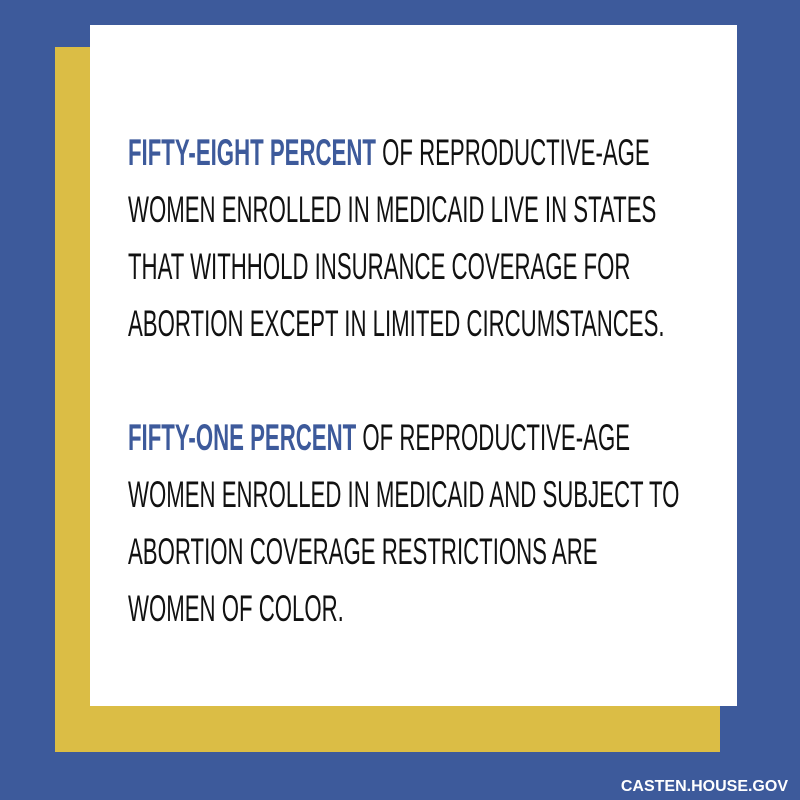  Describe the element at coordinates (704, 786) in the screenshot. I see `footer: CASTEN.HOUSE.GOV` at that location.